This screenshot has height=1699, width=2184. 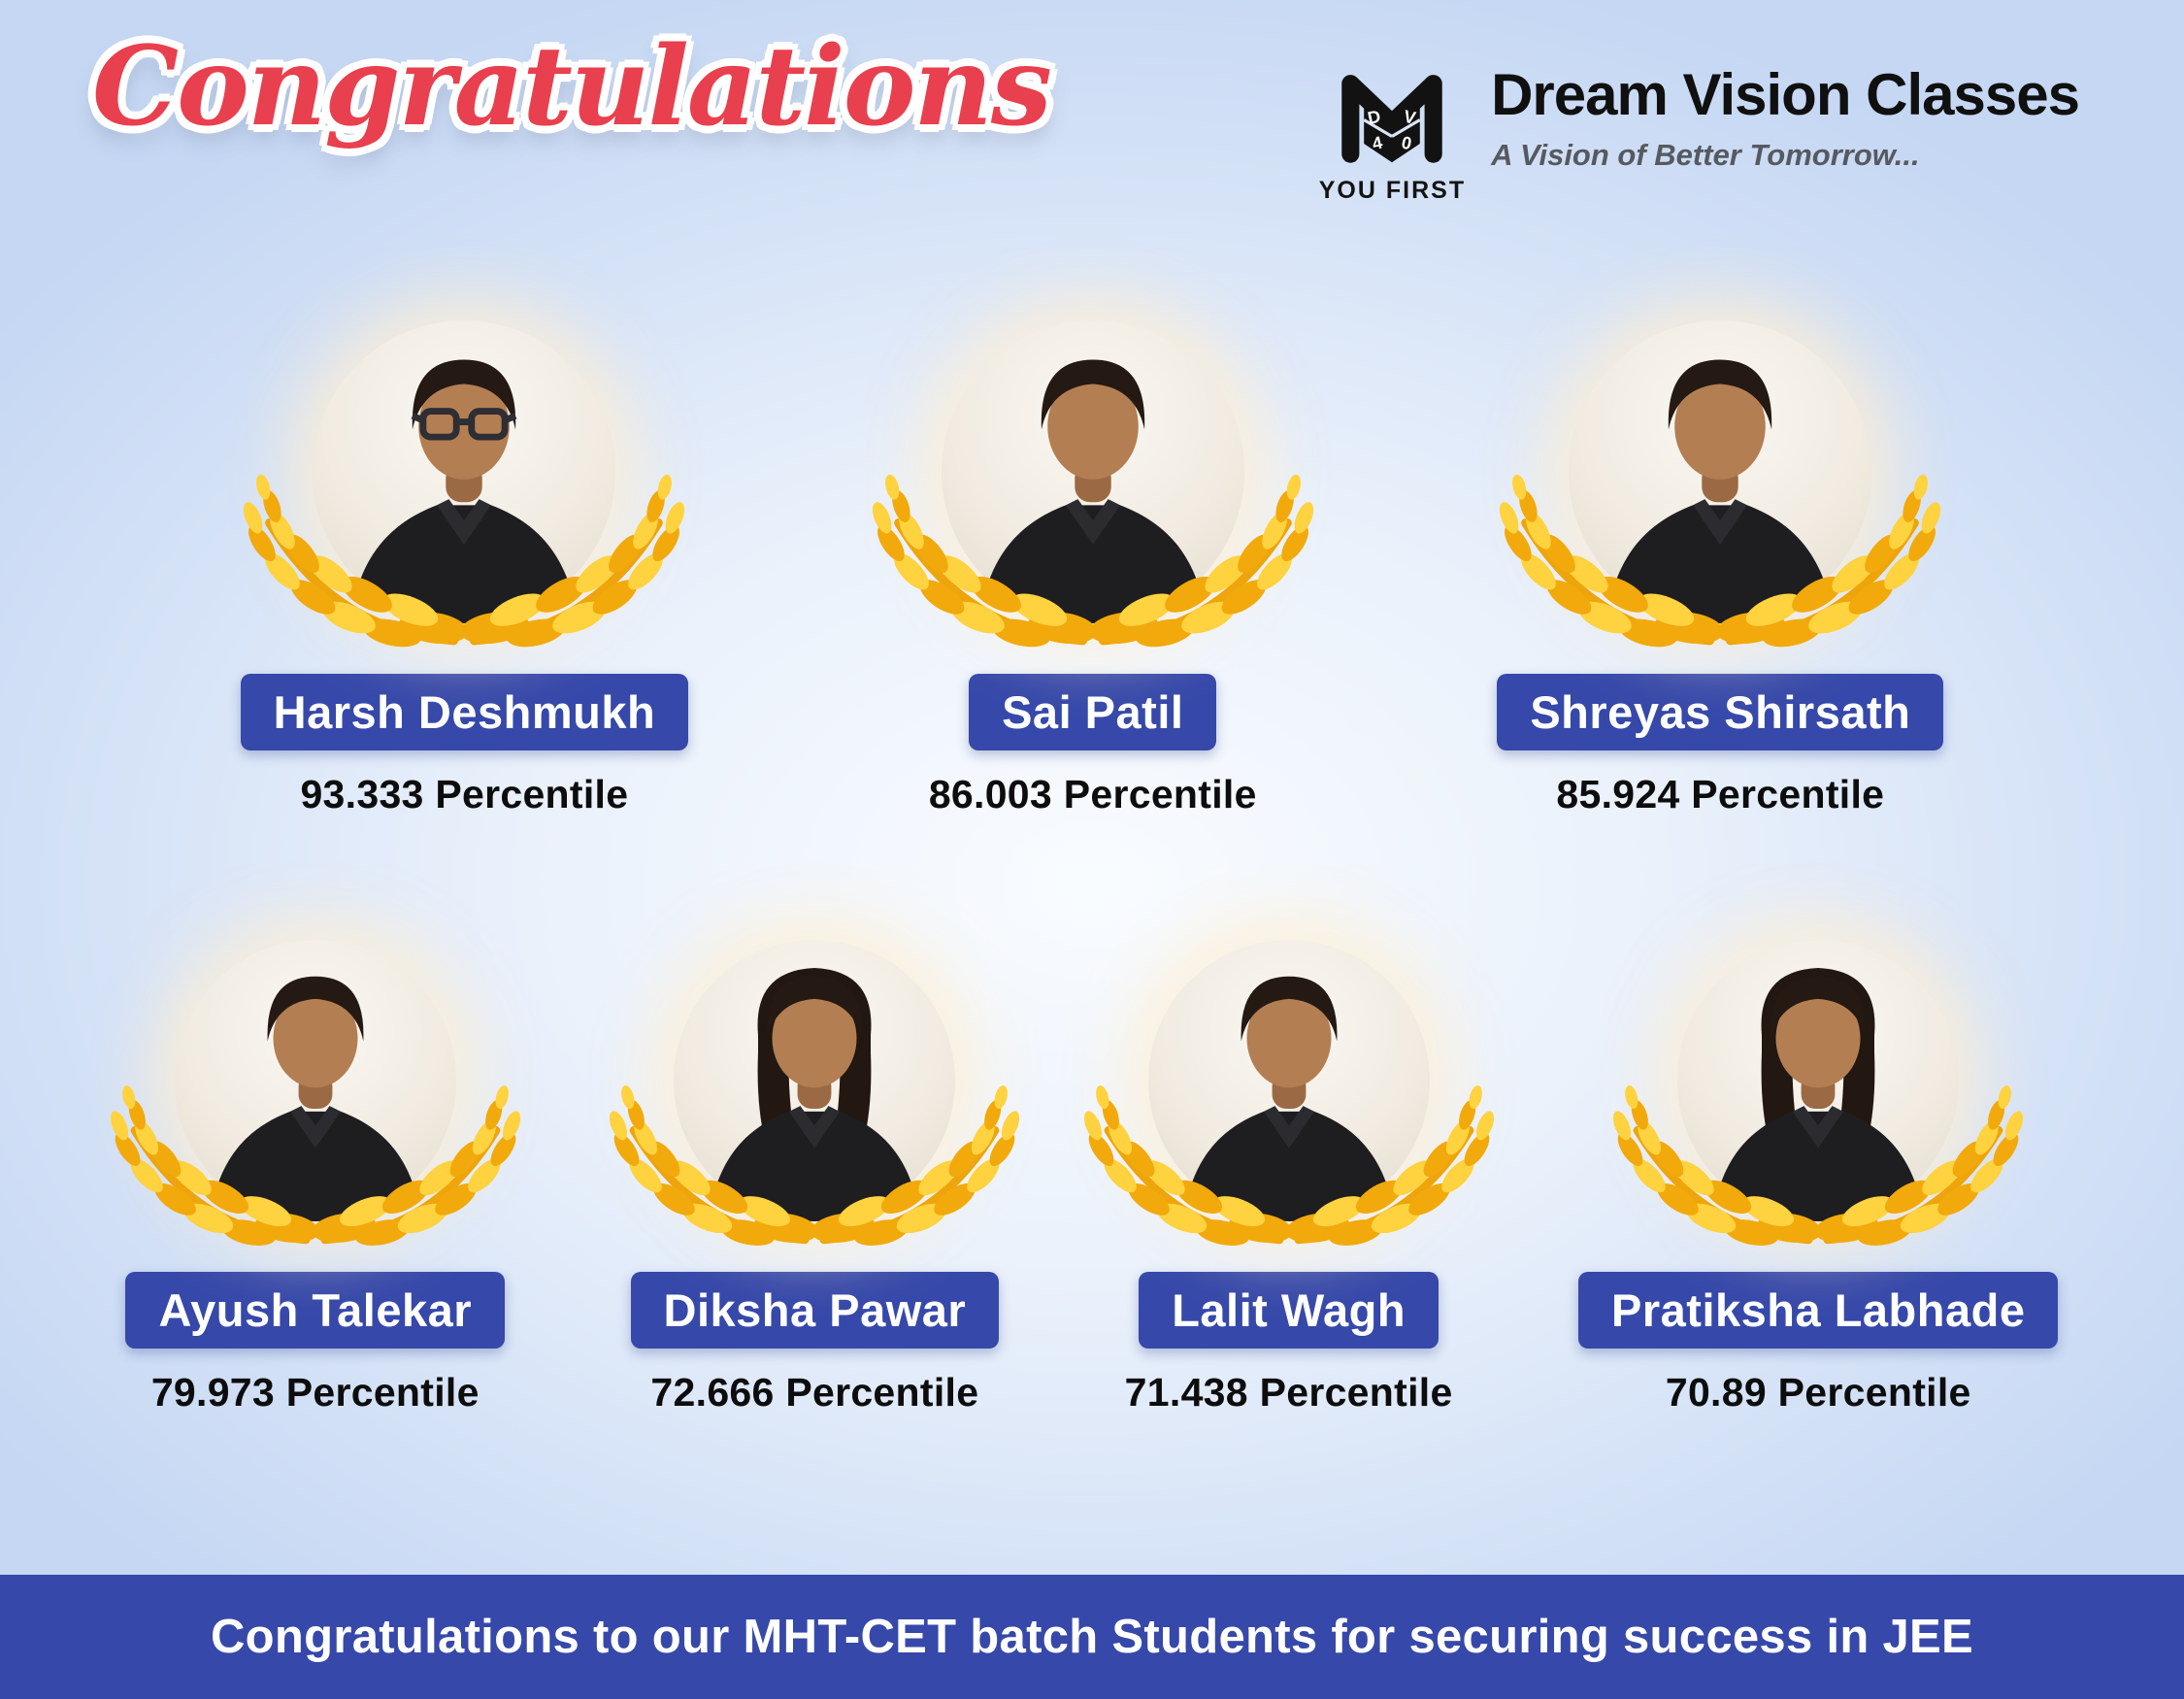 What do you see at coordinates (1092, 794) in the screenshot?
I see `student-percentile: 86.003 Percentile` at bounding box center [1092, 794].